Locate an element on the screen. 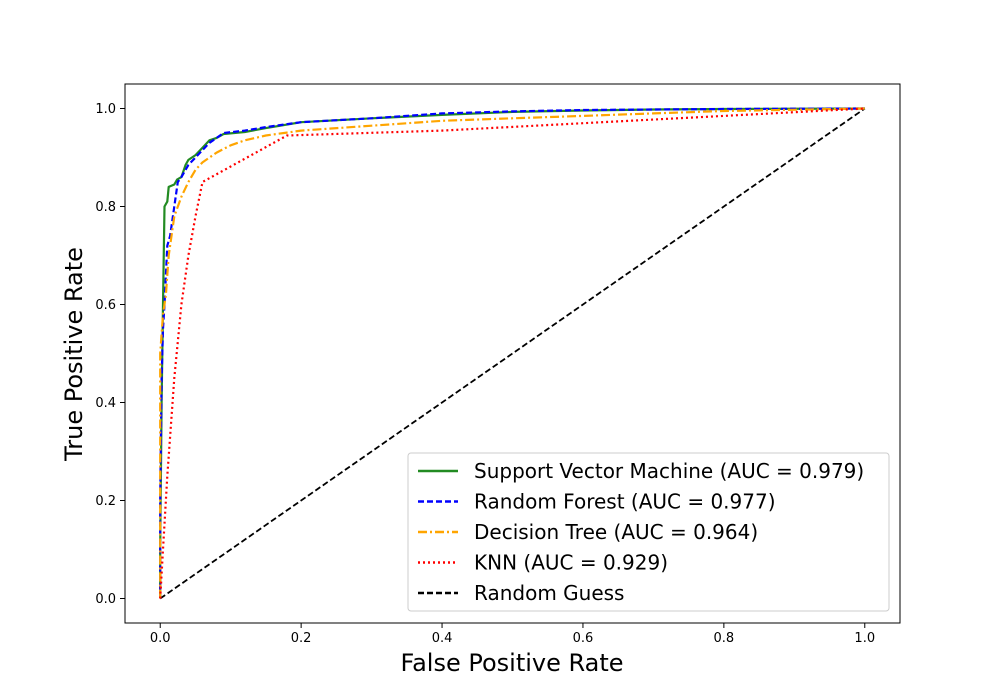  legend-label-1: Support Vector Machine (AUC = 0.979) is located at coordinates (669, 471).